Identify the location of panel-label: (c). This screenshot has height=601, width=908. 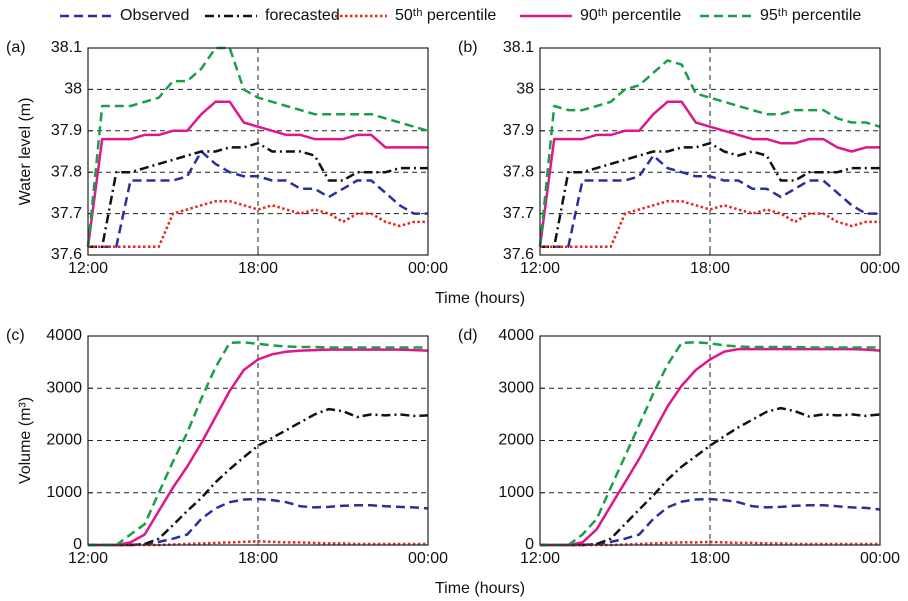
(15, 335).